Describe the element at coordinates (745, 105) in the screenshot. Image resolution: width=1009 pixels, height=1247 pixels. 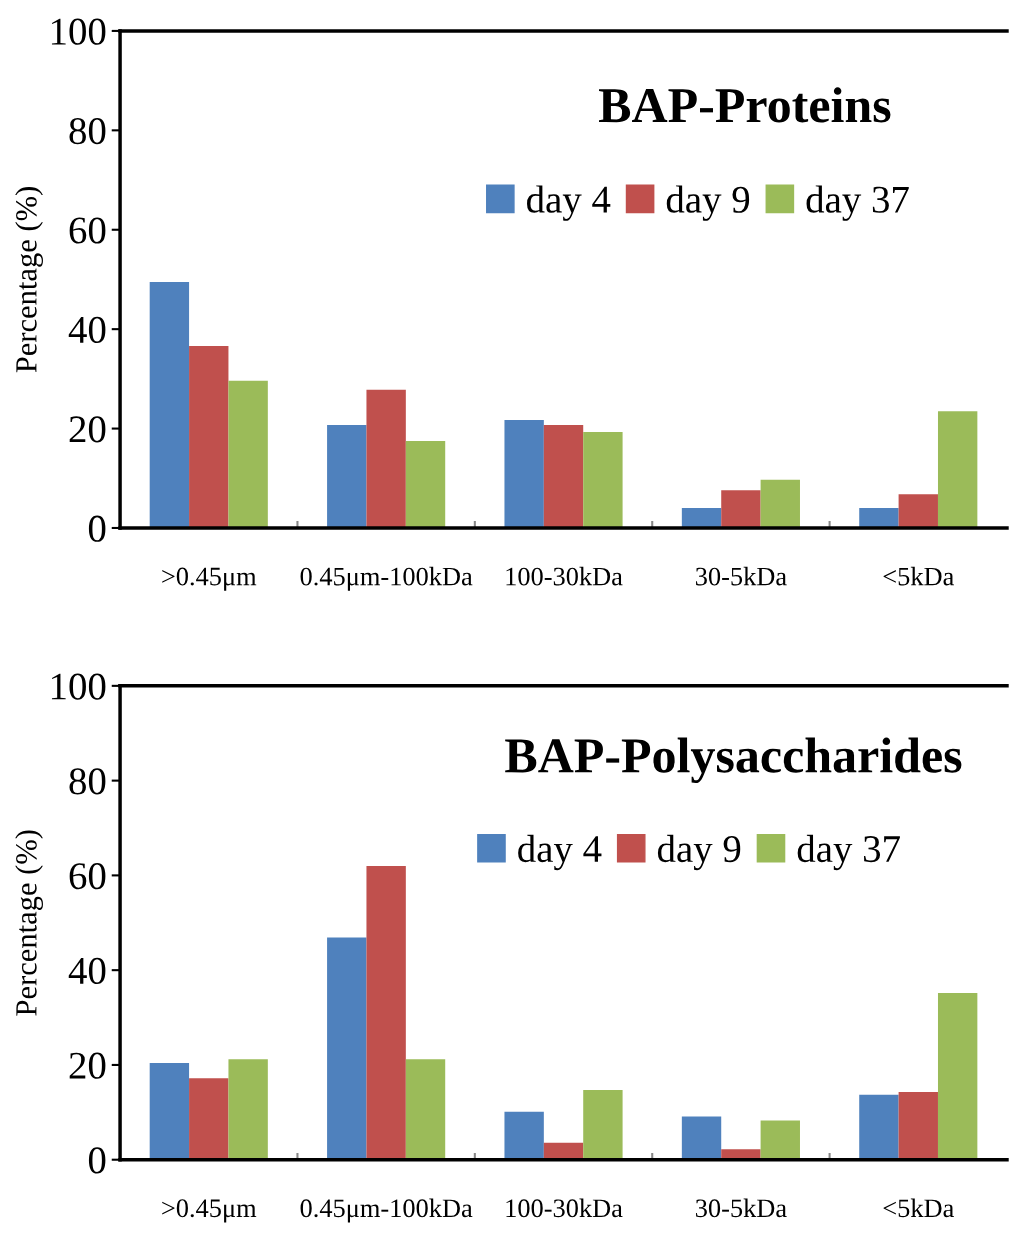
I see `text: BAP-Proteins` at that location.